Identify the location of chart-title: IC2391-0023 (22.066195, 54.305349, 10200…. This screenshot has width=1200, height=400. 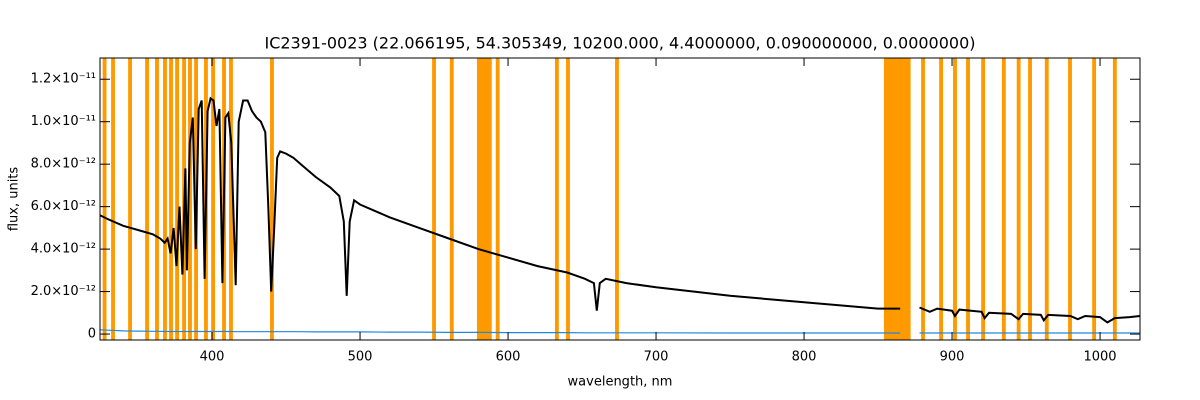
(619, 43).